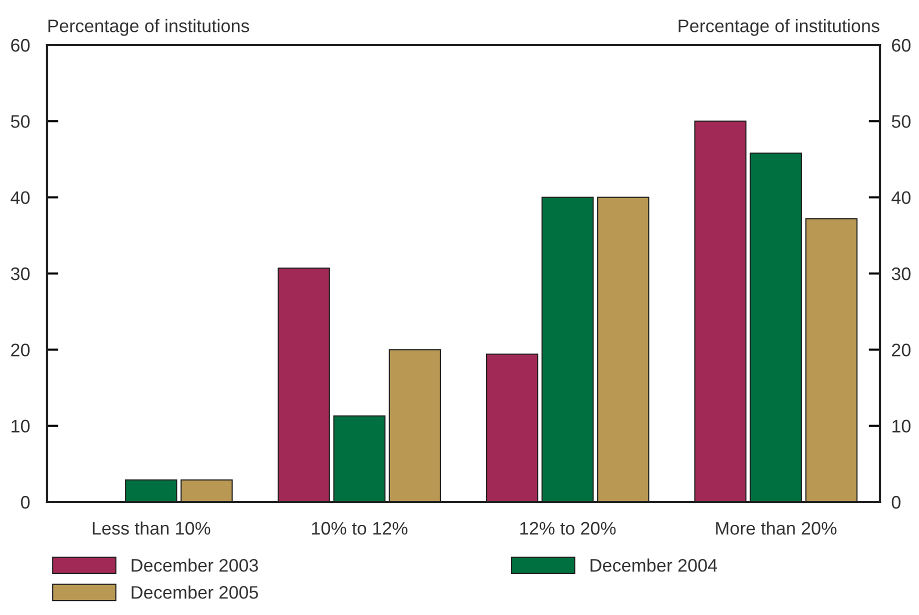 The image size is (919, 615). What do you see at coordinates (901, 121) in the screenshot?
I see `y2-tick-label: 50` at bounding box center [901, 121].